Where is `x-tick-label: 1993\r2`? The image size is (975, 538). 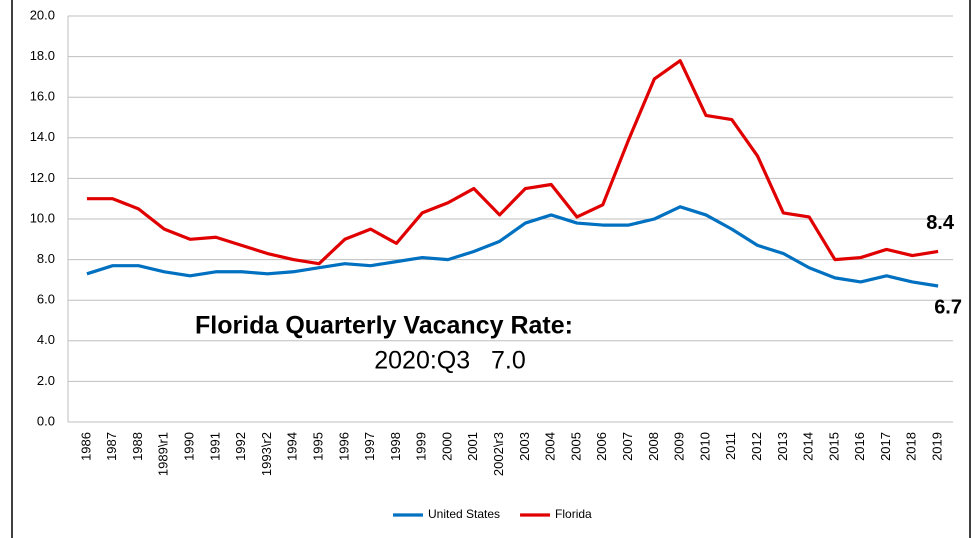
x-tick-label: 1993\r2 is located at coordinates (266, 454).